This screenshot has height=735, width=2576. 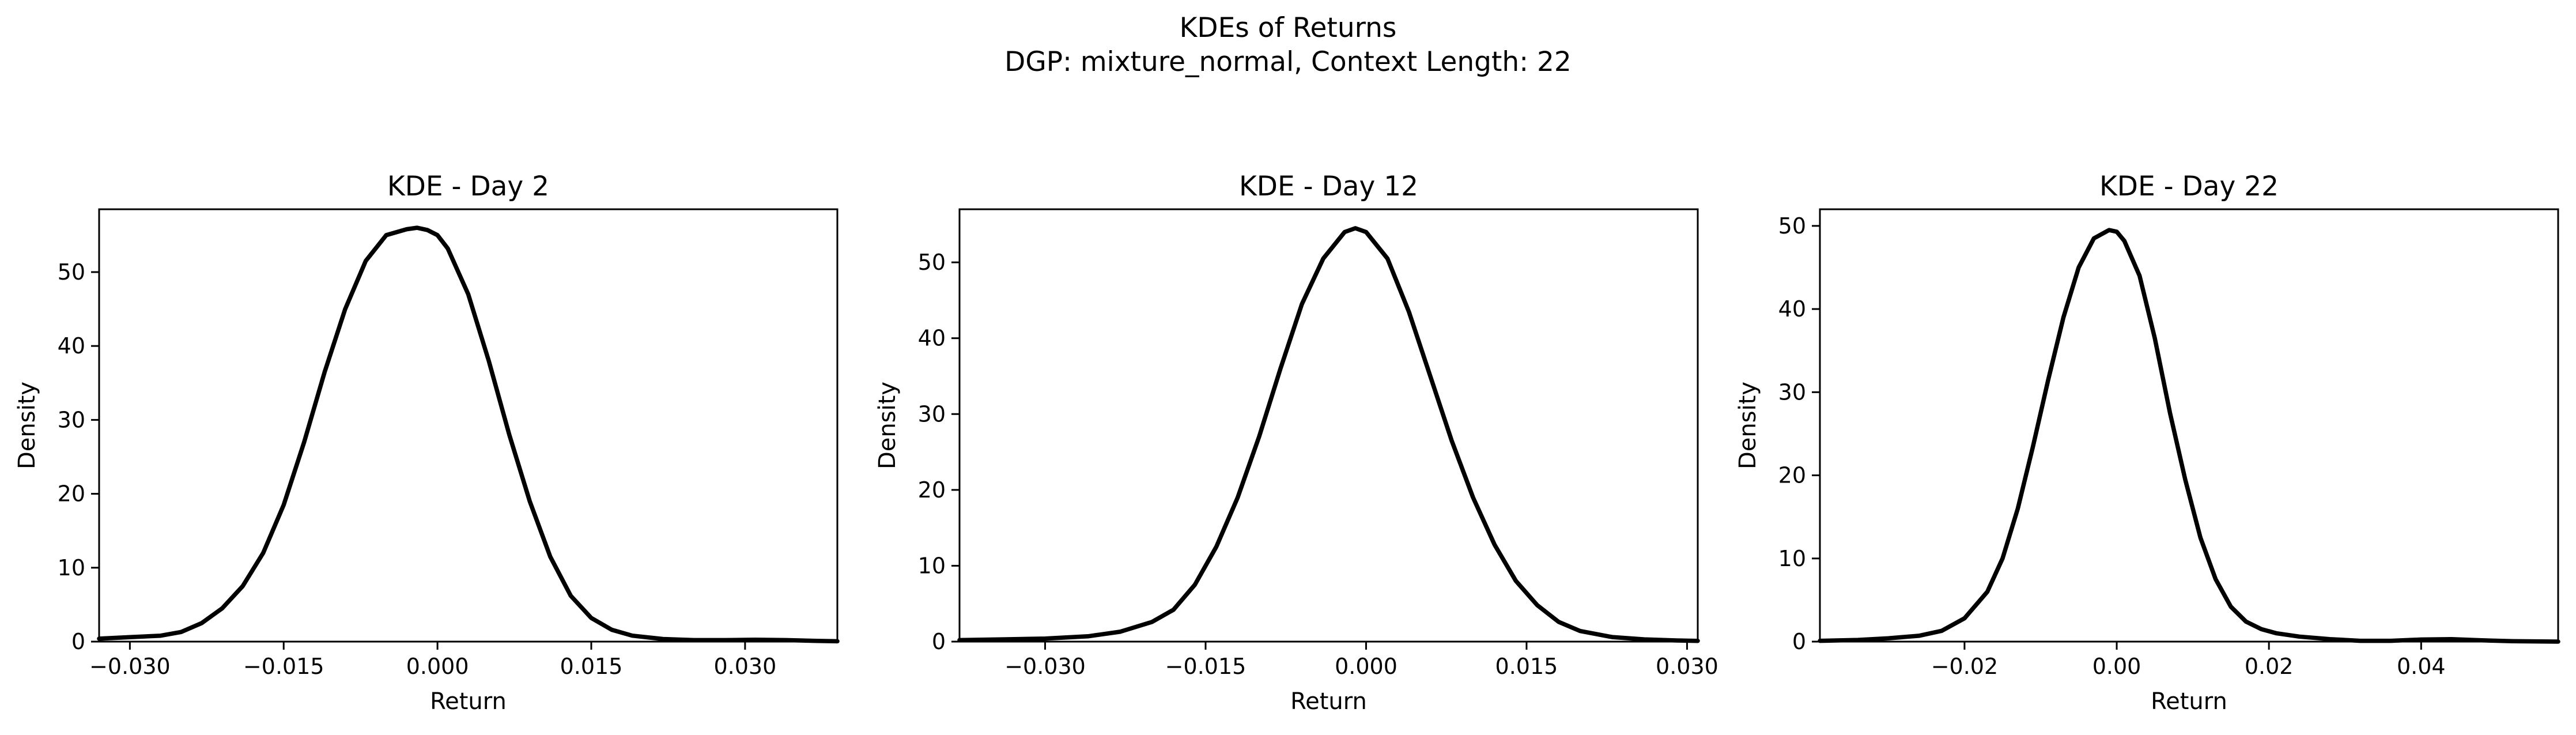 I want to click on x-tick-label: 0.02, so click(x=2269, y=666).